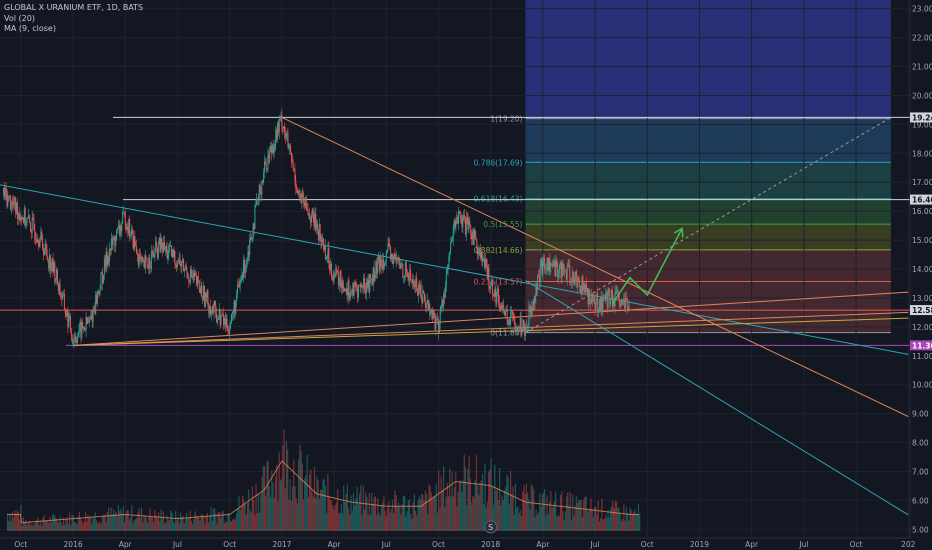 The width and height of the screenshot is (932, 550). Describe the element at coordinates (920, 500) in the screenshot. I see `y-tick-label: 6.00` at that location.